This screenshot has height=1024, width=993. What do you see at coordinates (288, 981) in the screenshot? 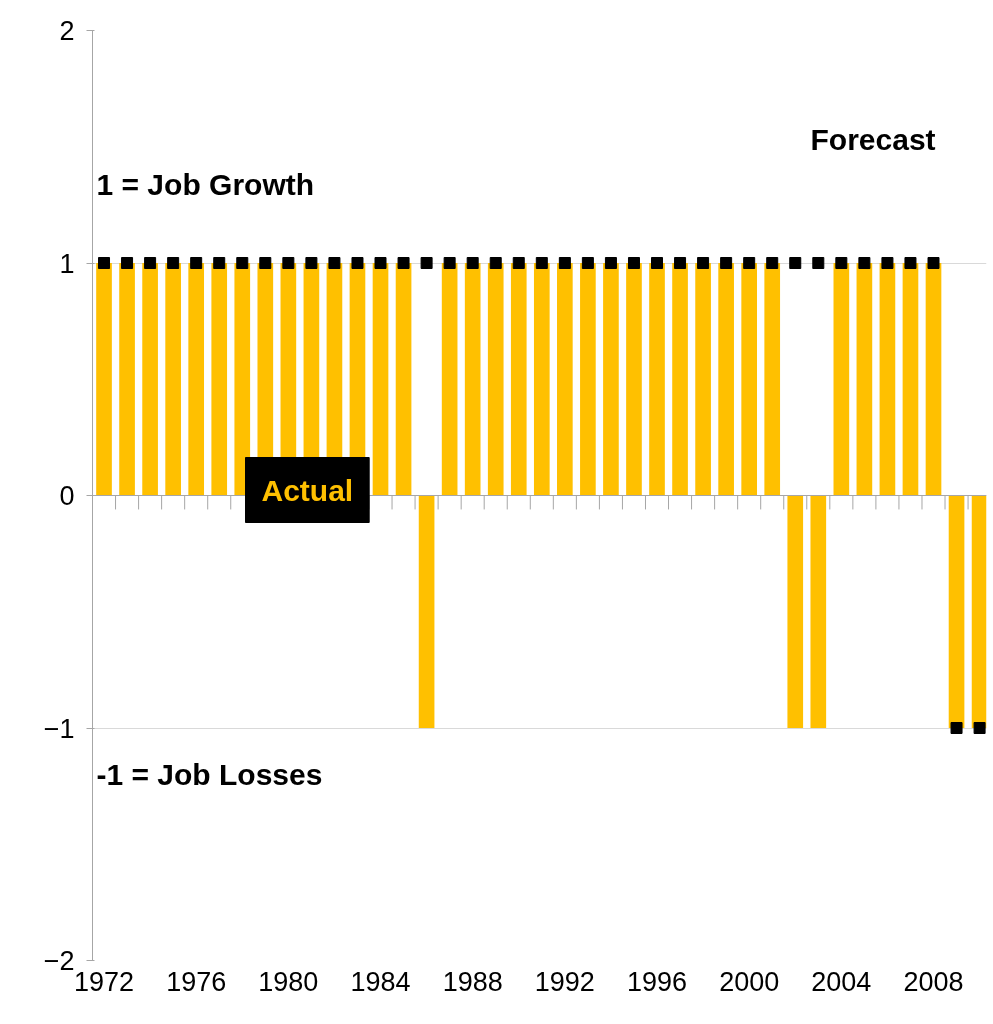
I see `x-tick-label: 1980` at bounding box center [288, 981].